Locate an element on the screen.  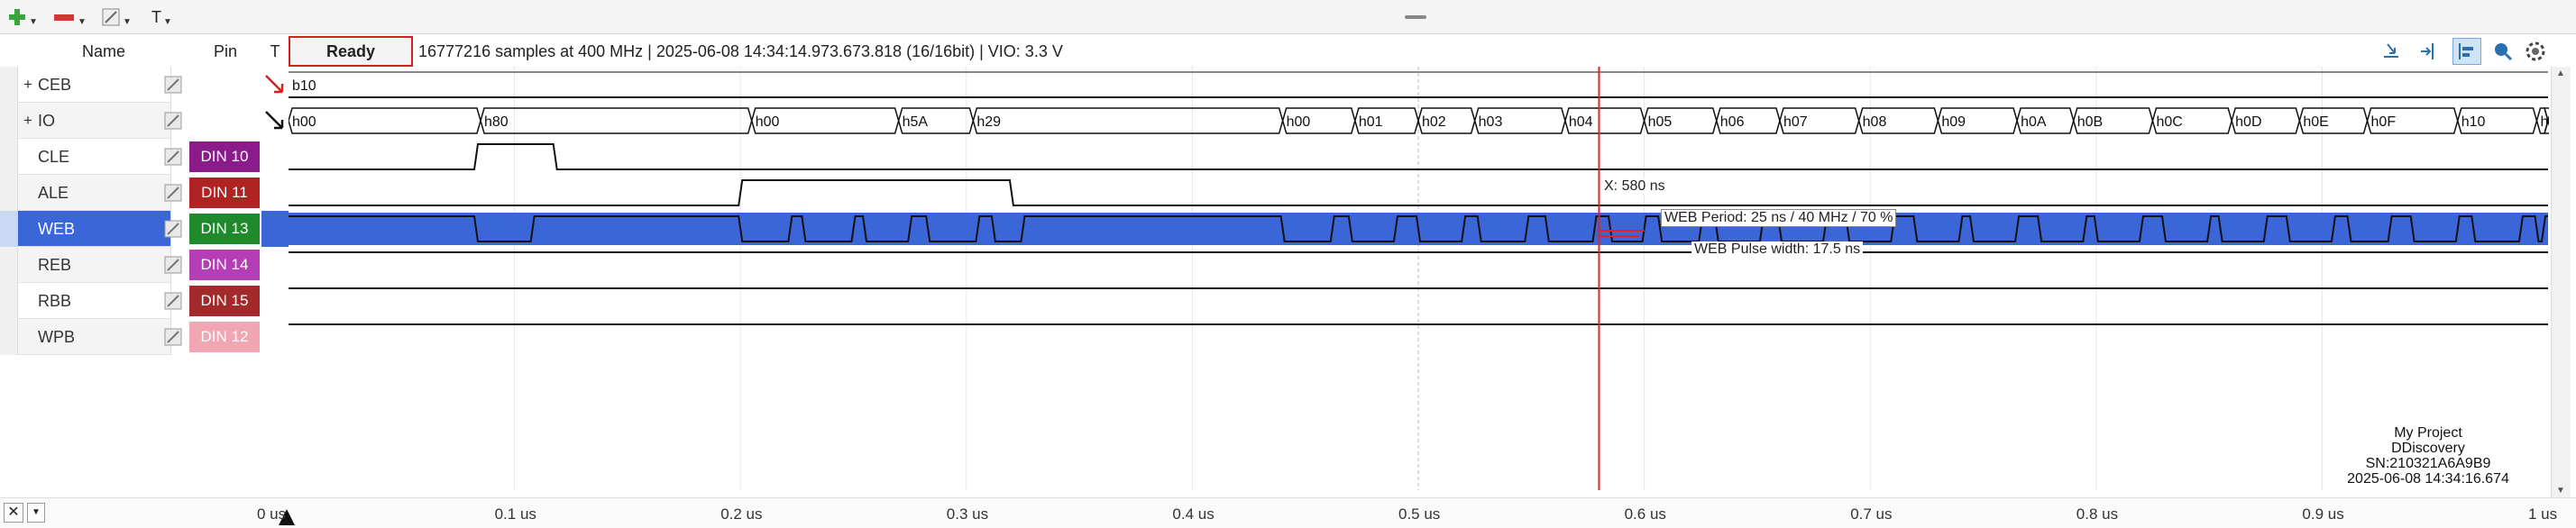
io-bus-value: h05 is located at coordinates (1660, 122).